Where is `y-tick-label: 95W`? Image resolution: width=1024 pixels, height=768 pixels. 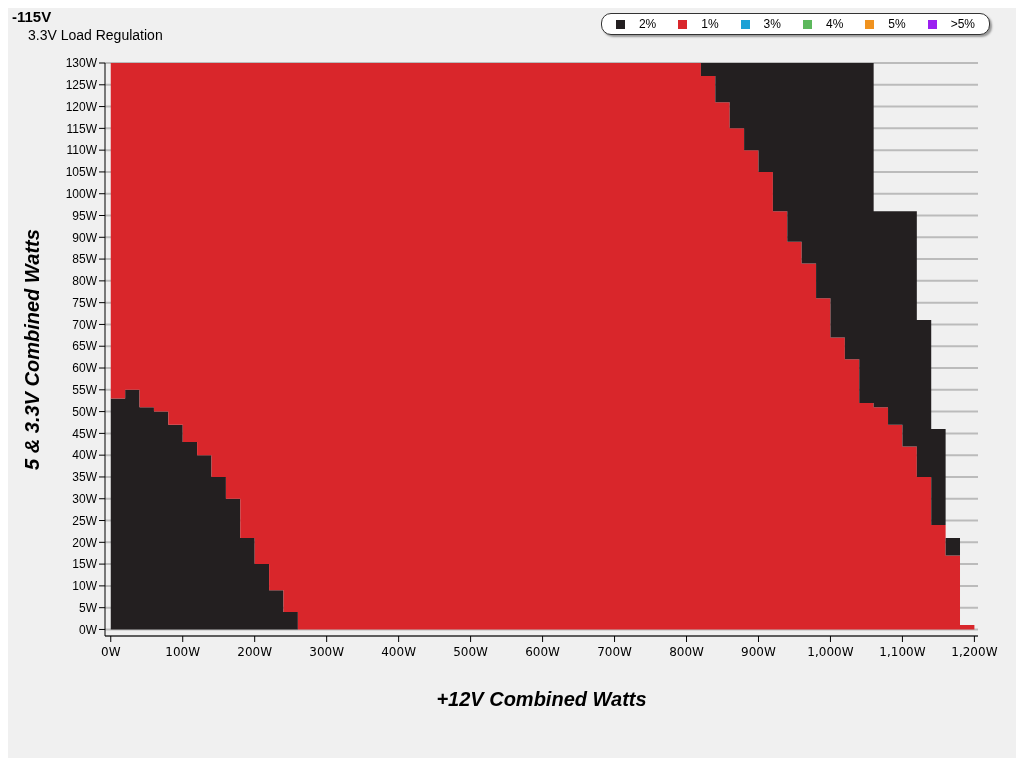 y-tick-label: 95W is located at coordinates (85, 215).